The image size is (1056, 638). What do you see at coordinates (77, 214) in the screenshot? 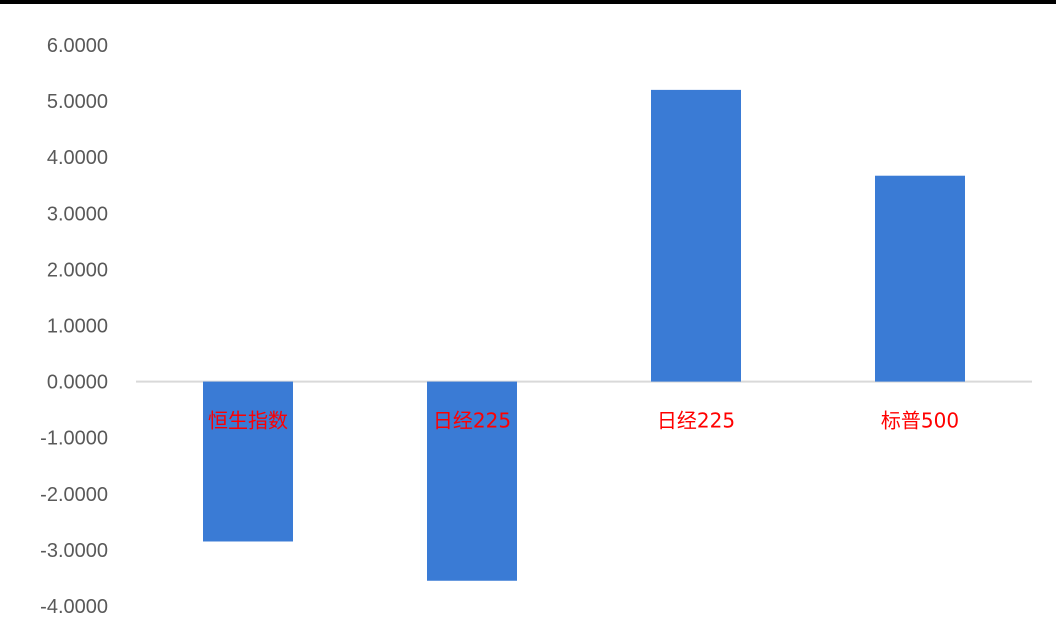
I see `y-tick-label: 3.0000` at bounding box center [77, 214].